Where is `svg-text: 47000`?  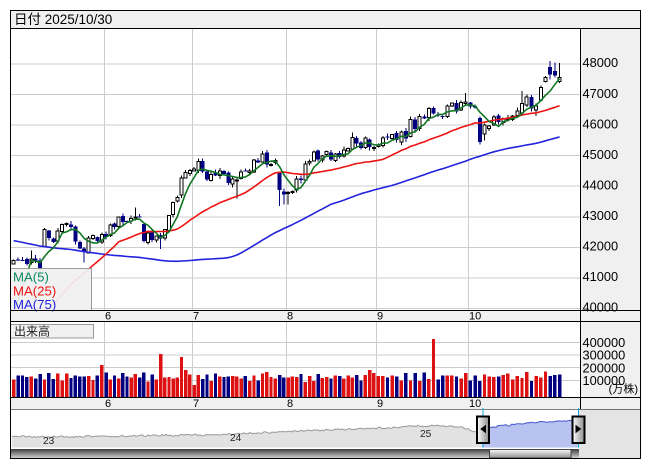 svg-text: 47000 is located at coordinates (601, 93).